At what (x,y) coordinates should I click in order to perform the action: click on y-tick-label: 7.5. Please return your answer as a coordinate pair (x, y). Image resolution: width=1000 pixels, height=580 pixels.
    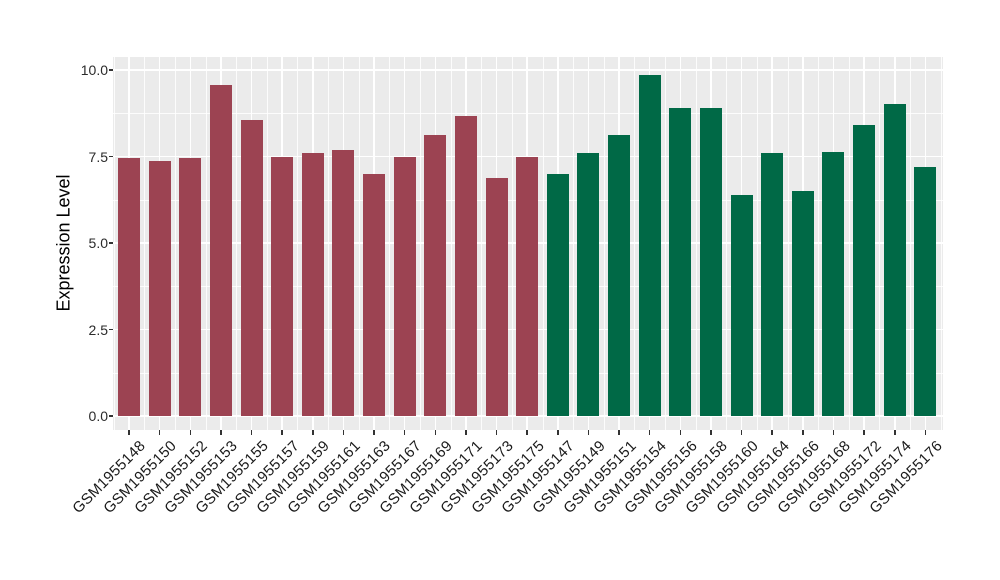
    Looking at the image, I should click on (98, 156).